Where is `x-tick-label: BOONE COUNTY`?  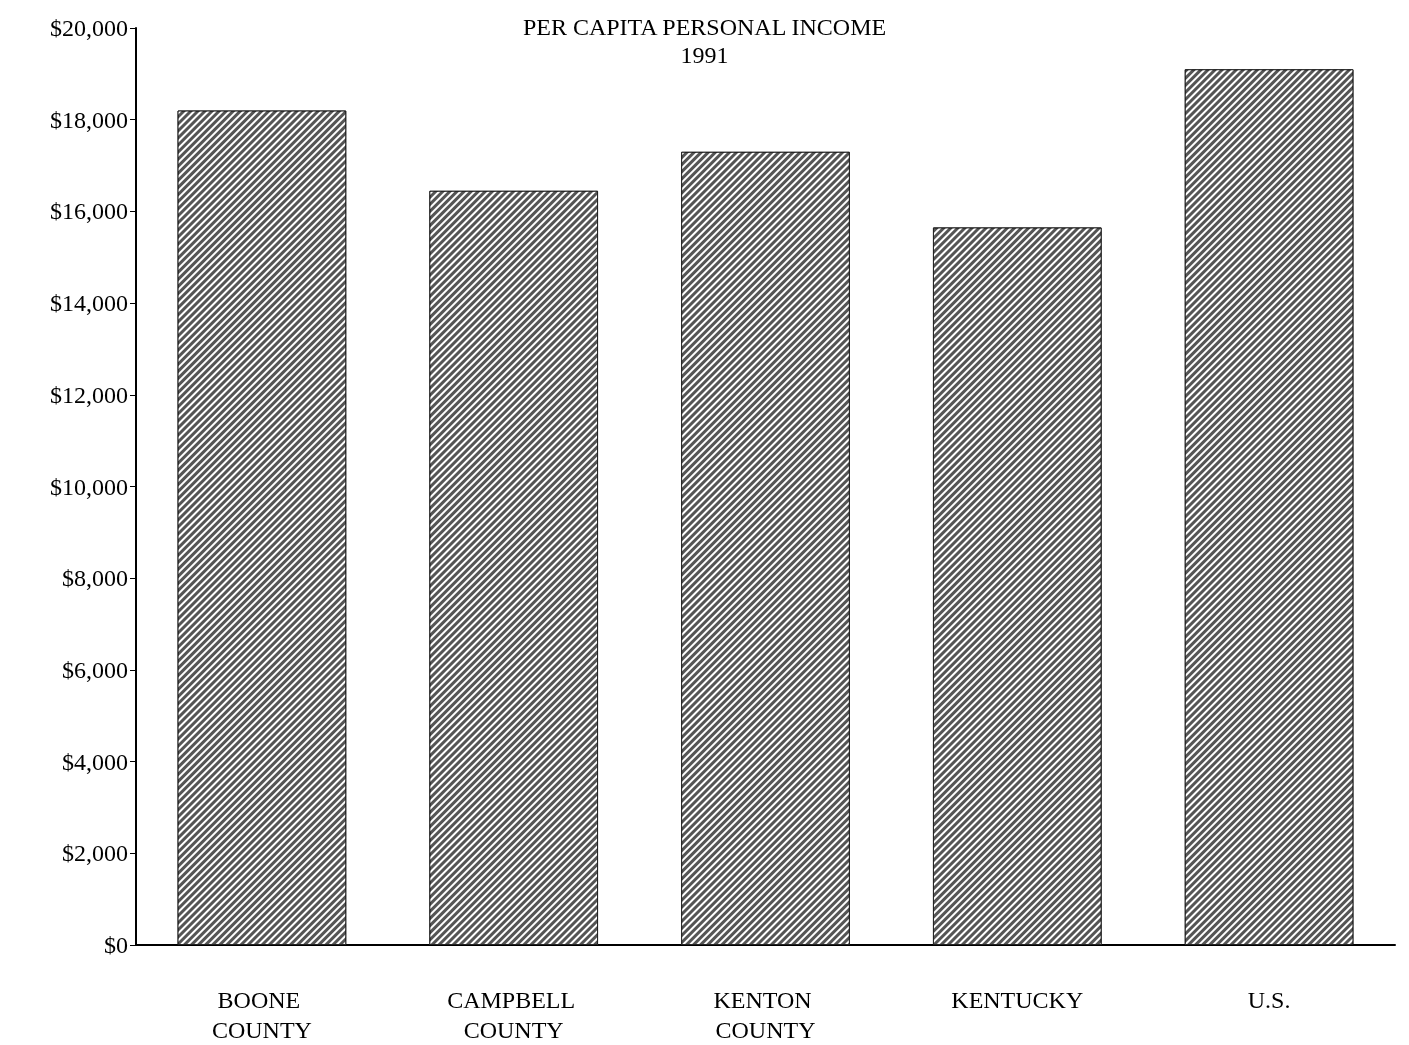
x-tick-label: BOONE COUNTY is located at coordinates (261, 1015).